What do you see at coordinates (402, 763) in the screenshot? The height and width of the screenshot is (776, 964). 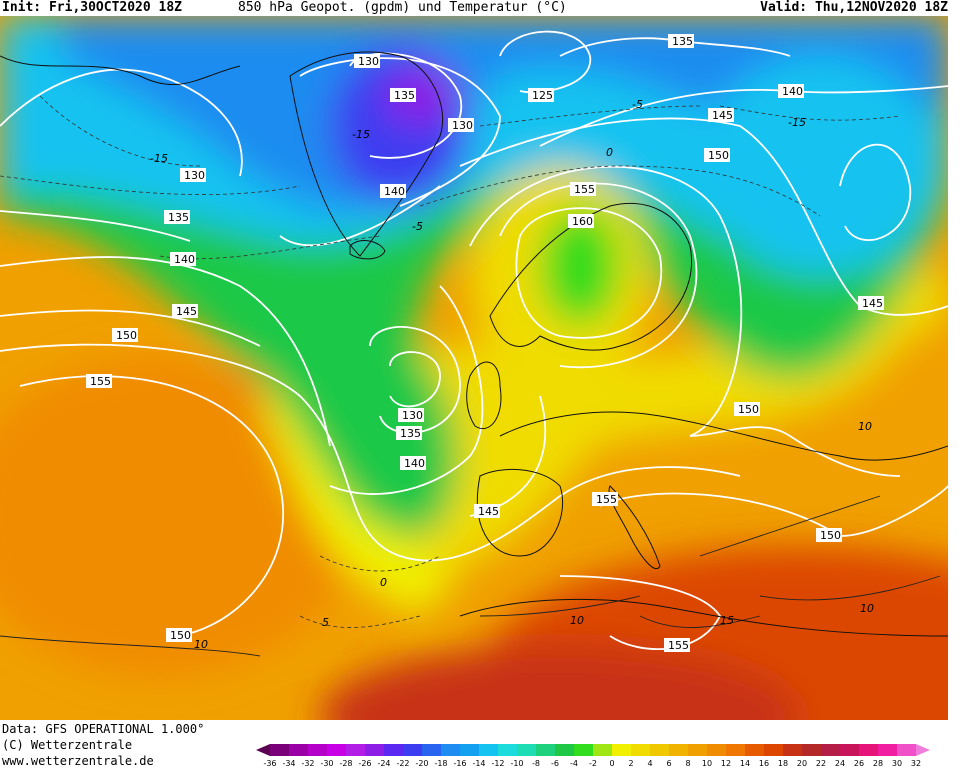 I see `legend-tick-label: -22` at bounding box center [402, 763].